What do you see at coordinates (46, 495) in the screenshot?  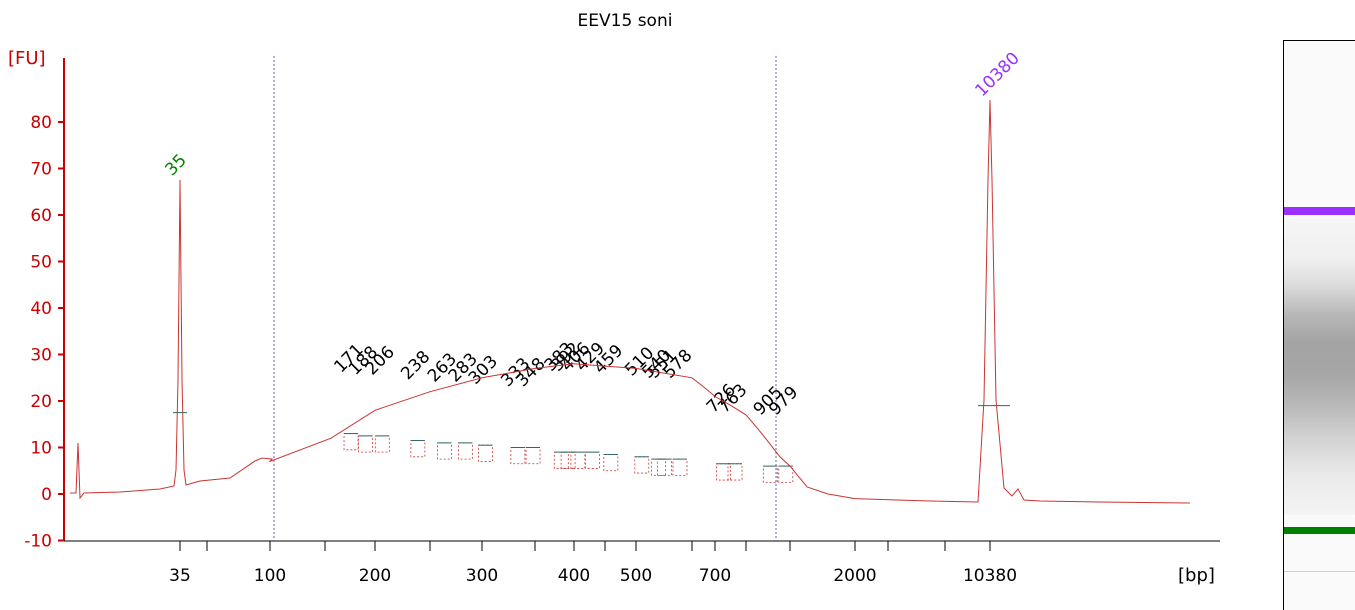 I see `y-tick-label: 0` at bounding box center [46, 495].